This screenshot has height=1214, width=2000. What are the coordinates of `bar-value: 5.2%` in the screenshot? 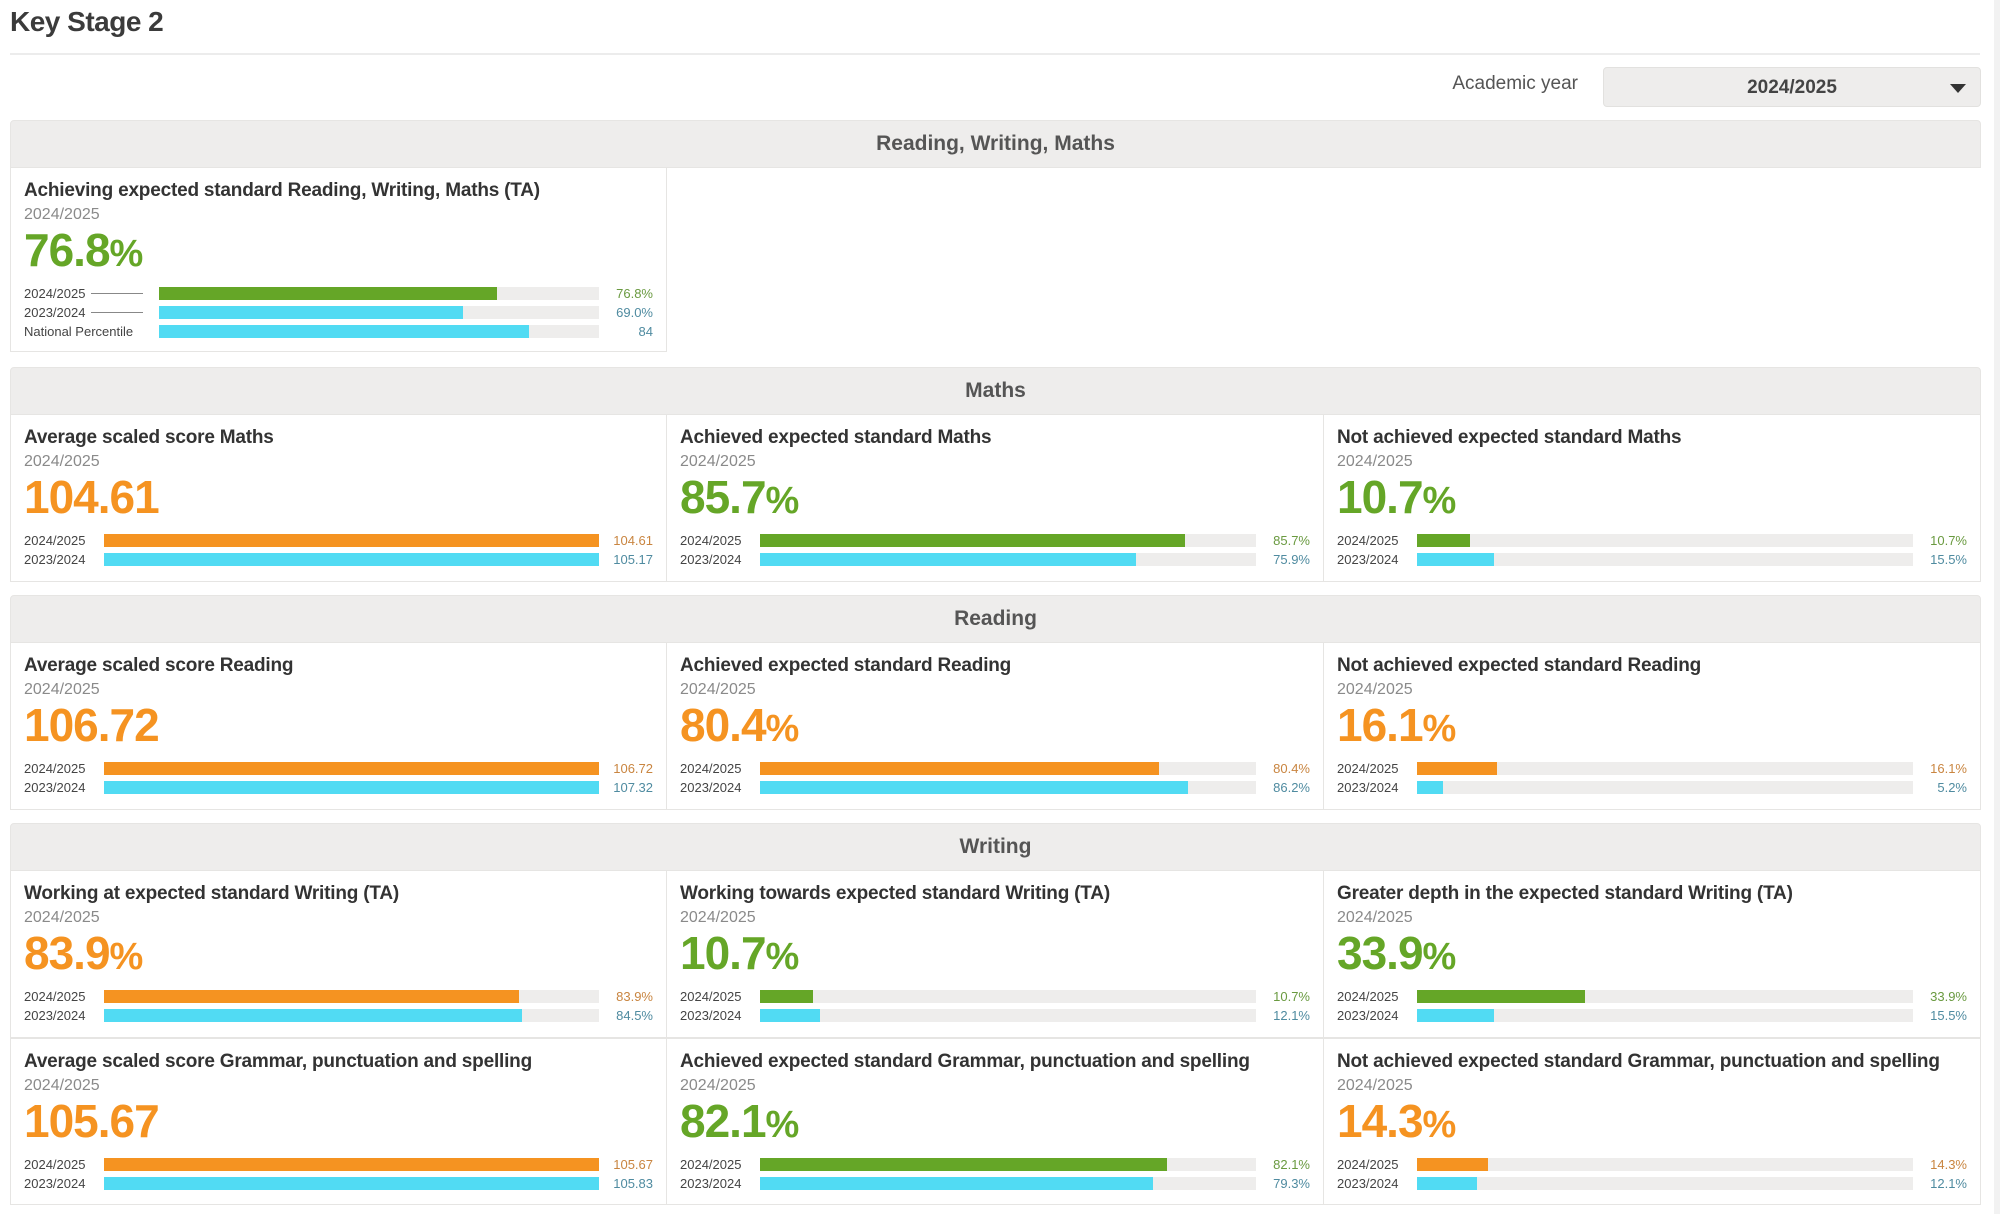 It's located at (1952, 787).